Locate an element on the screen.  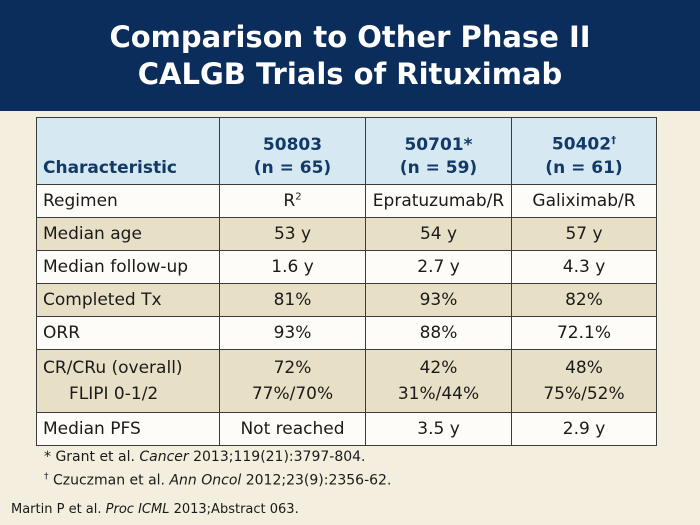
trial-mark: * is located at coordinates (468, 145).